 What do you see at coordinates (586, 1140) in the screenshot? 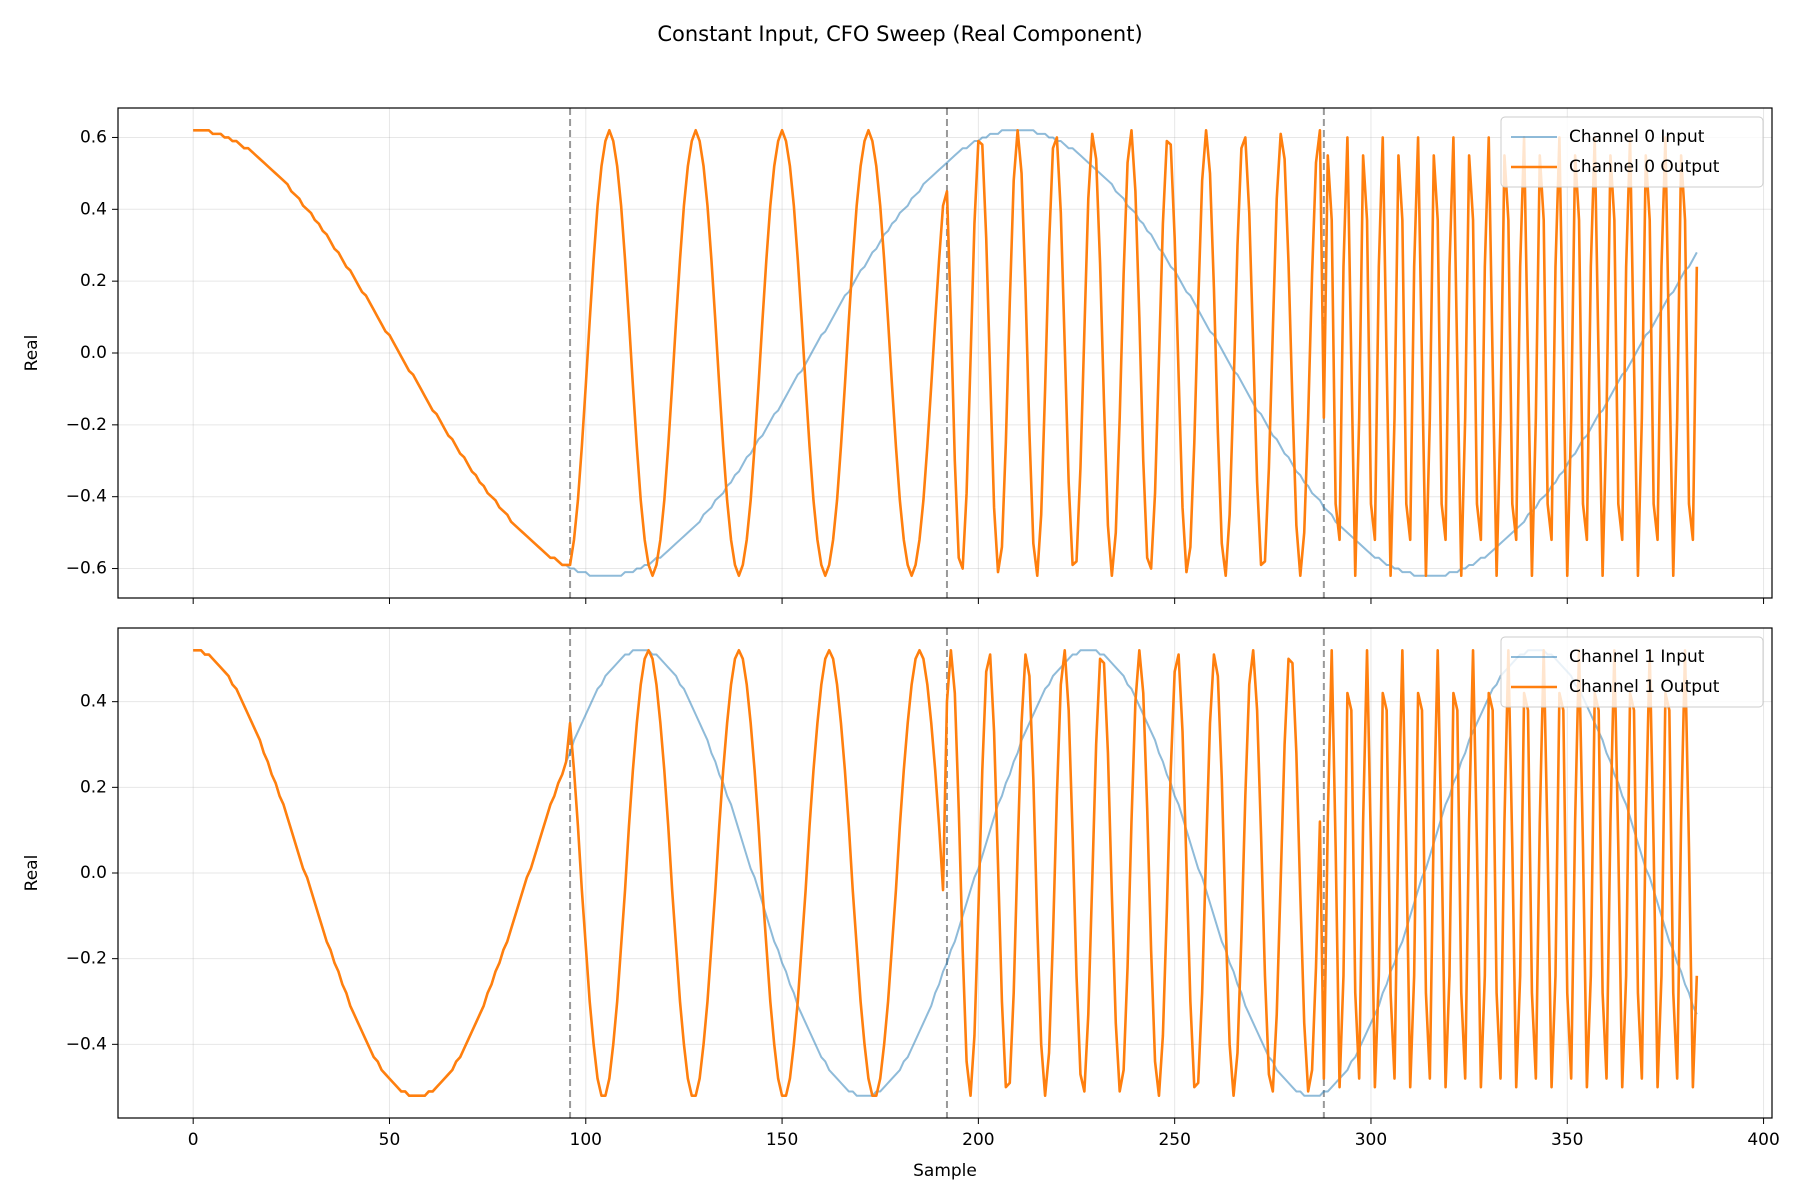
I see `x-tick-label: 100` at bounding box center [586, 1140].